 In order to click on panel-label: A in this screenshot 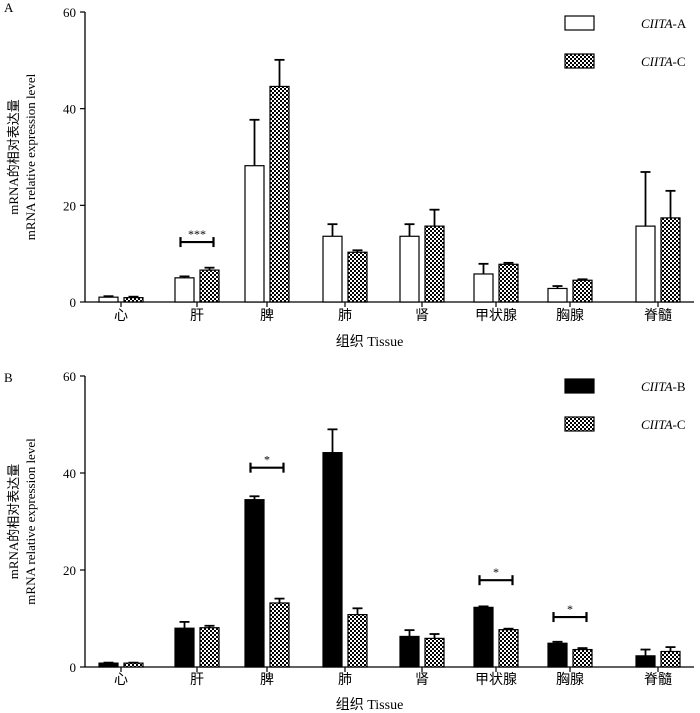, I will do `click(9, 7)`.